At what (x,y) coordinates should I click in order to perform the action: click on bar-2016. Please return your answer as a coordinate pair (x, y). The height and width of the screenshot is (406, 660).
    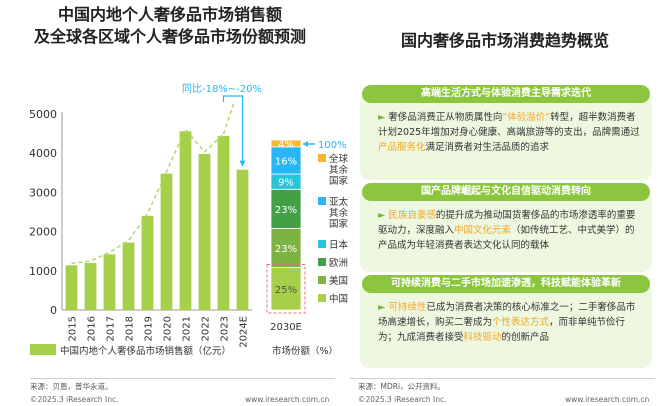
    Looking at the image, I should click on (90, 286).